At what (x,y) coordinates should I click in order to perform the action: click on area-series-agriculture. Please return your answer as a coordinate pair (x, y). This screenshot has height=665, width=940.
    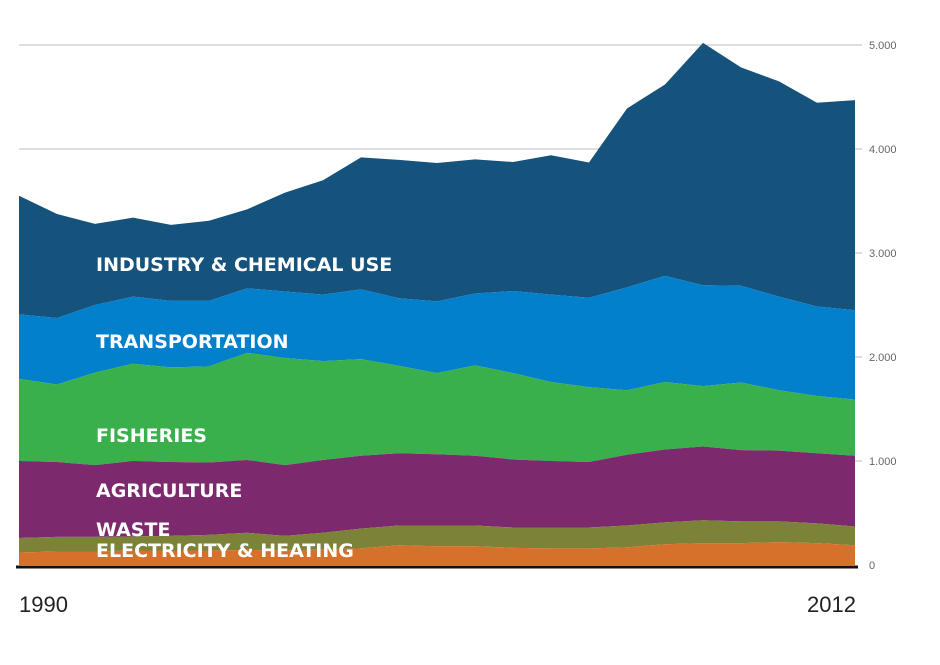
    Looking at the image, I should click on (437, 492).